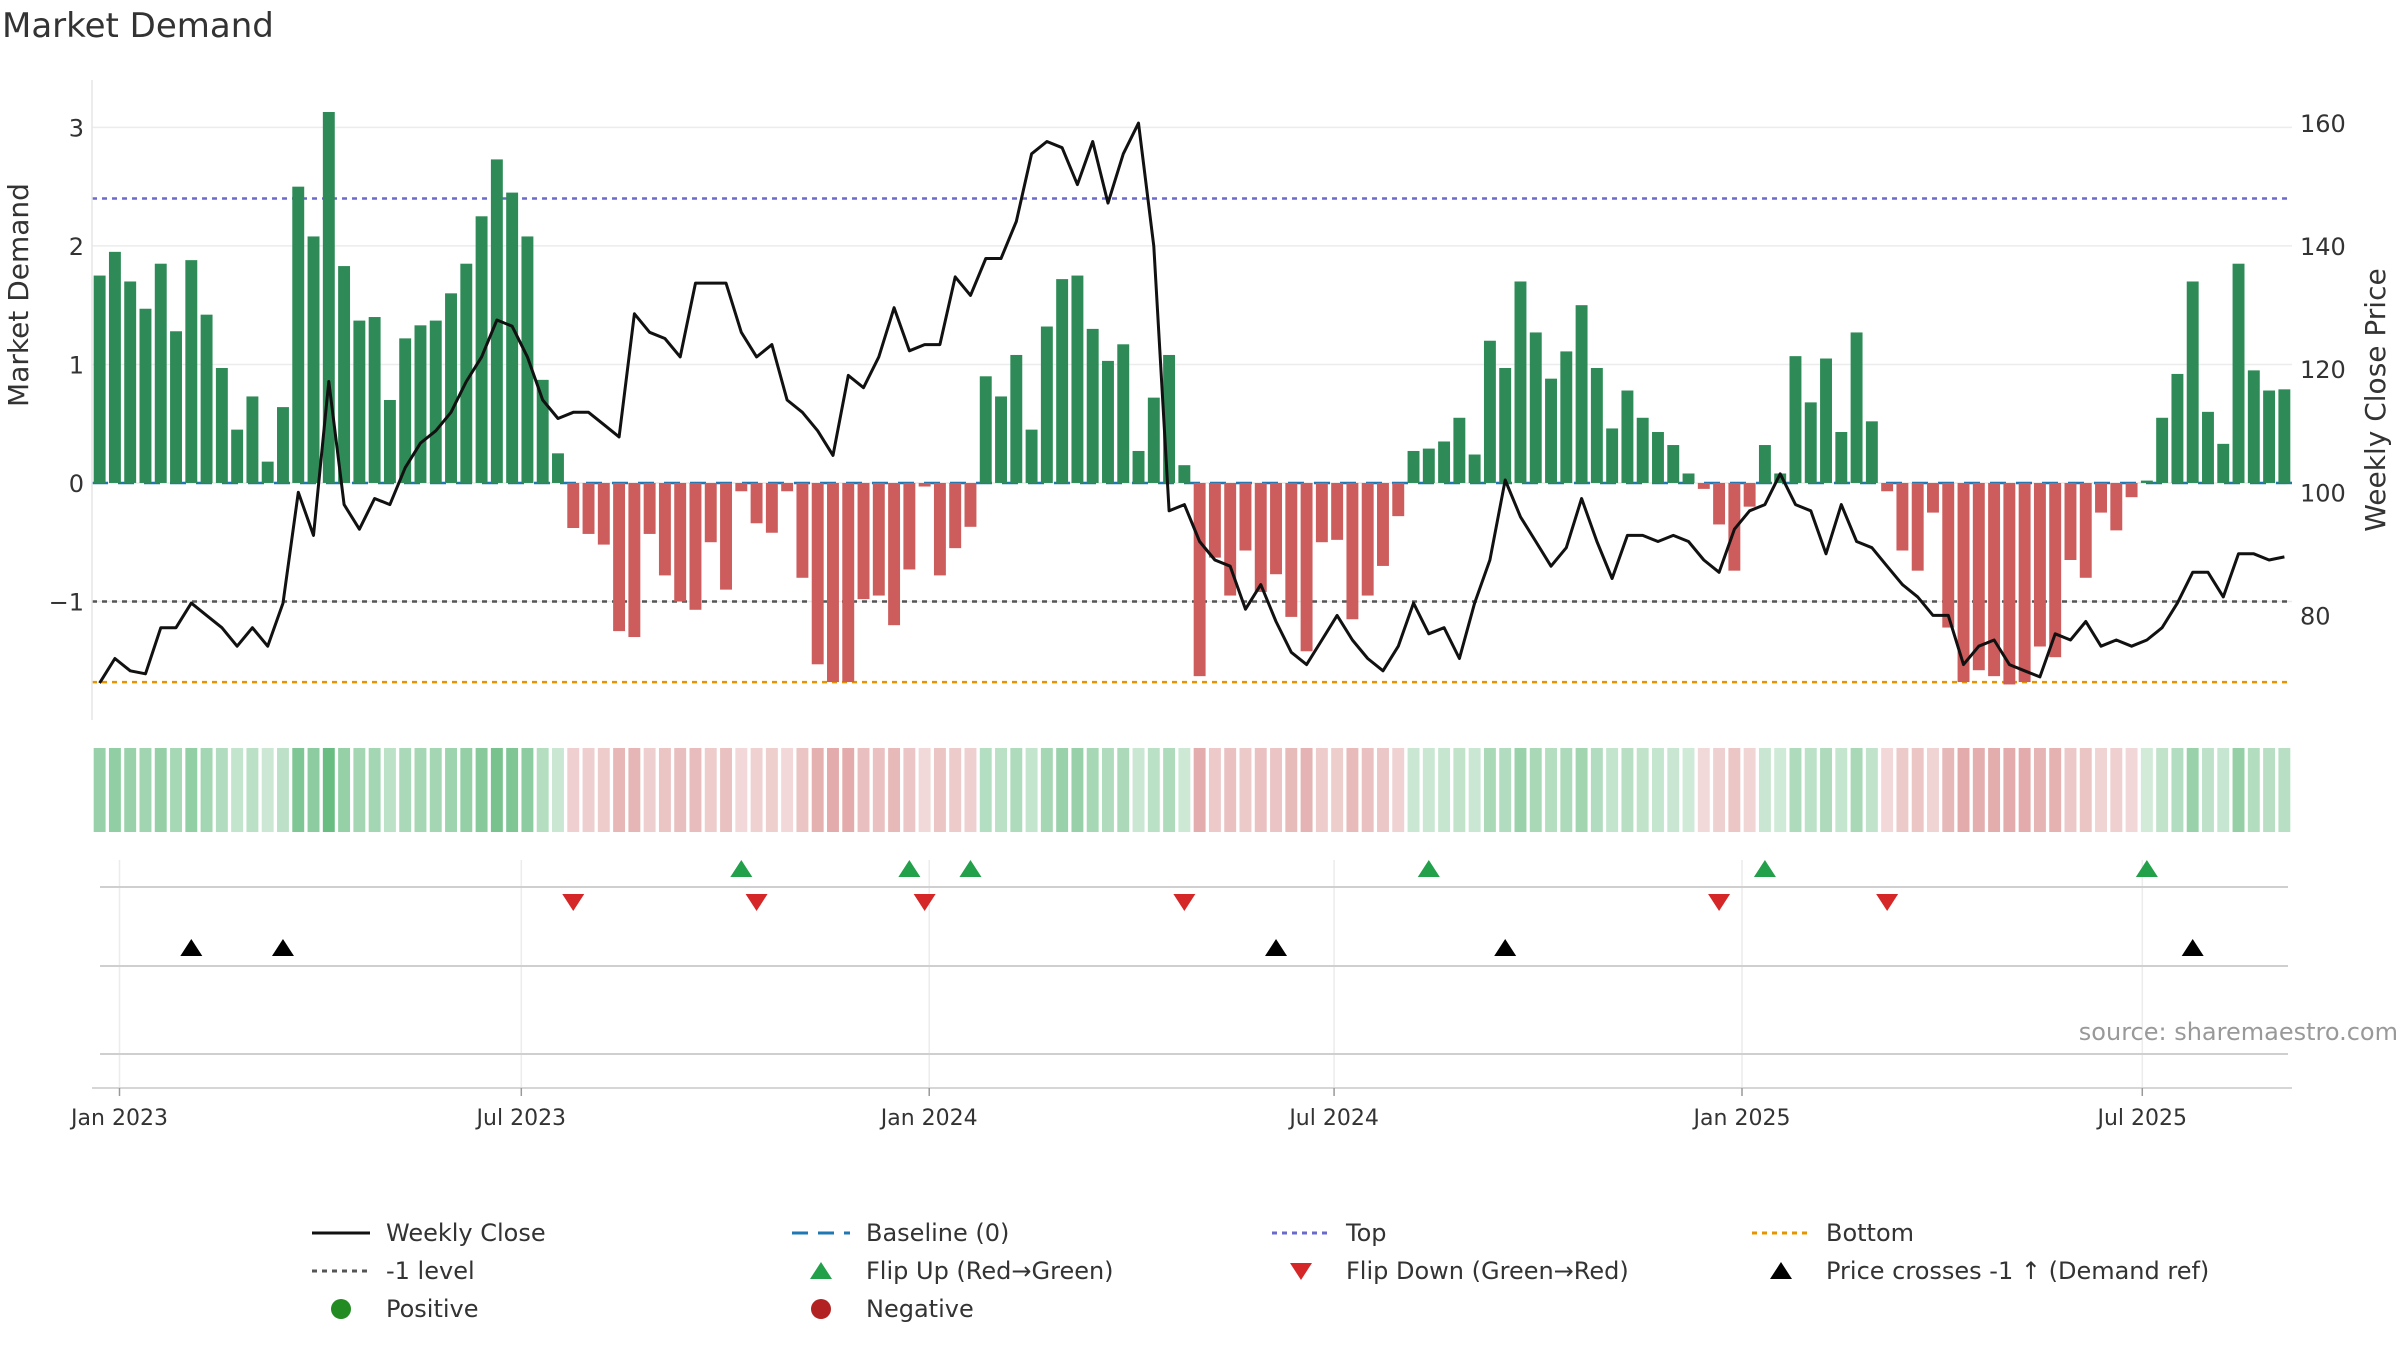 The width and height of the screenshot is (2400, 1350). I want to click on legend-bottom: Bottom, so click(1832, 1233).